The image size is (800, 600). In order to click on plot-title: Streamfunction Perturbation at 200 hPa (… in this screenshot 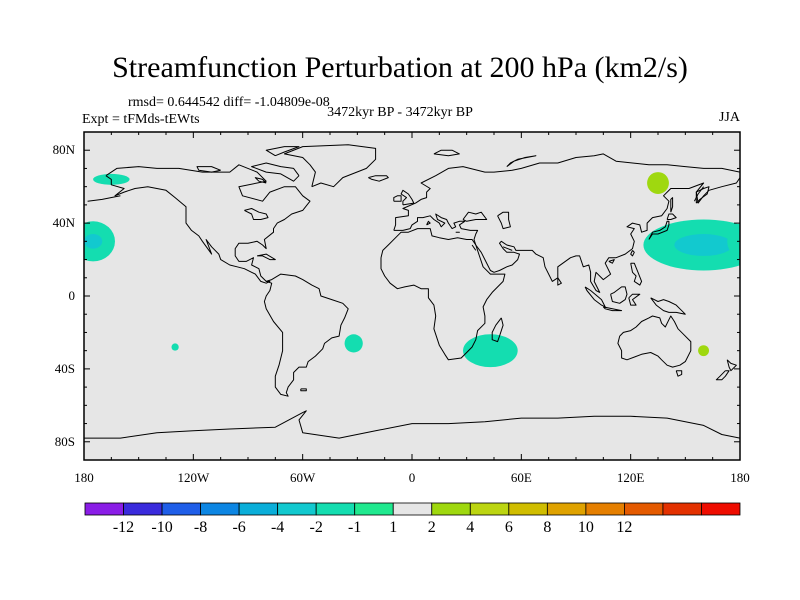, I will do `click(400, 67)`.